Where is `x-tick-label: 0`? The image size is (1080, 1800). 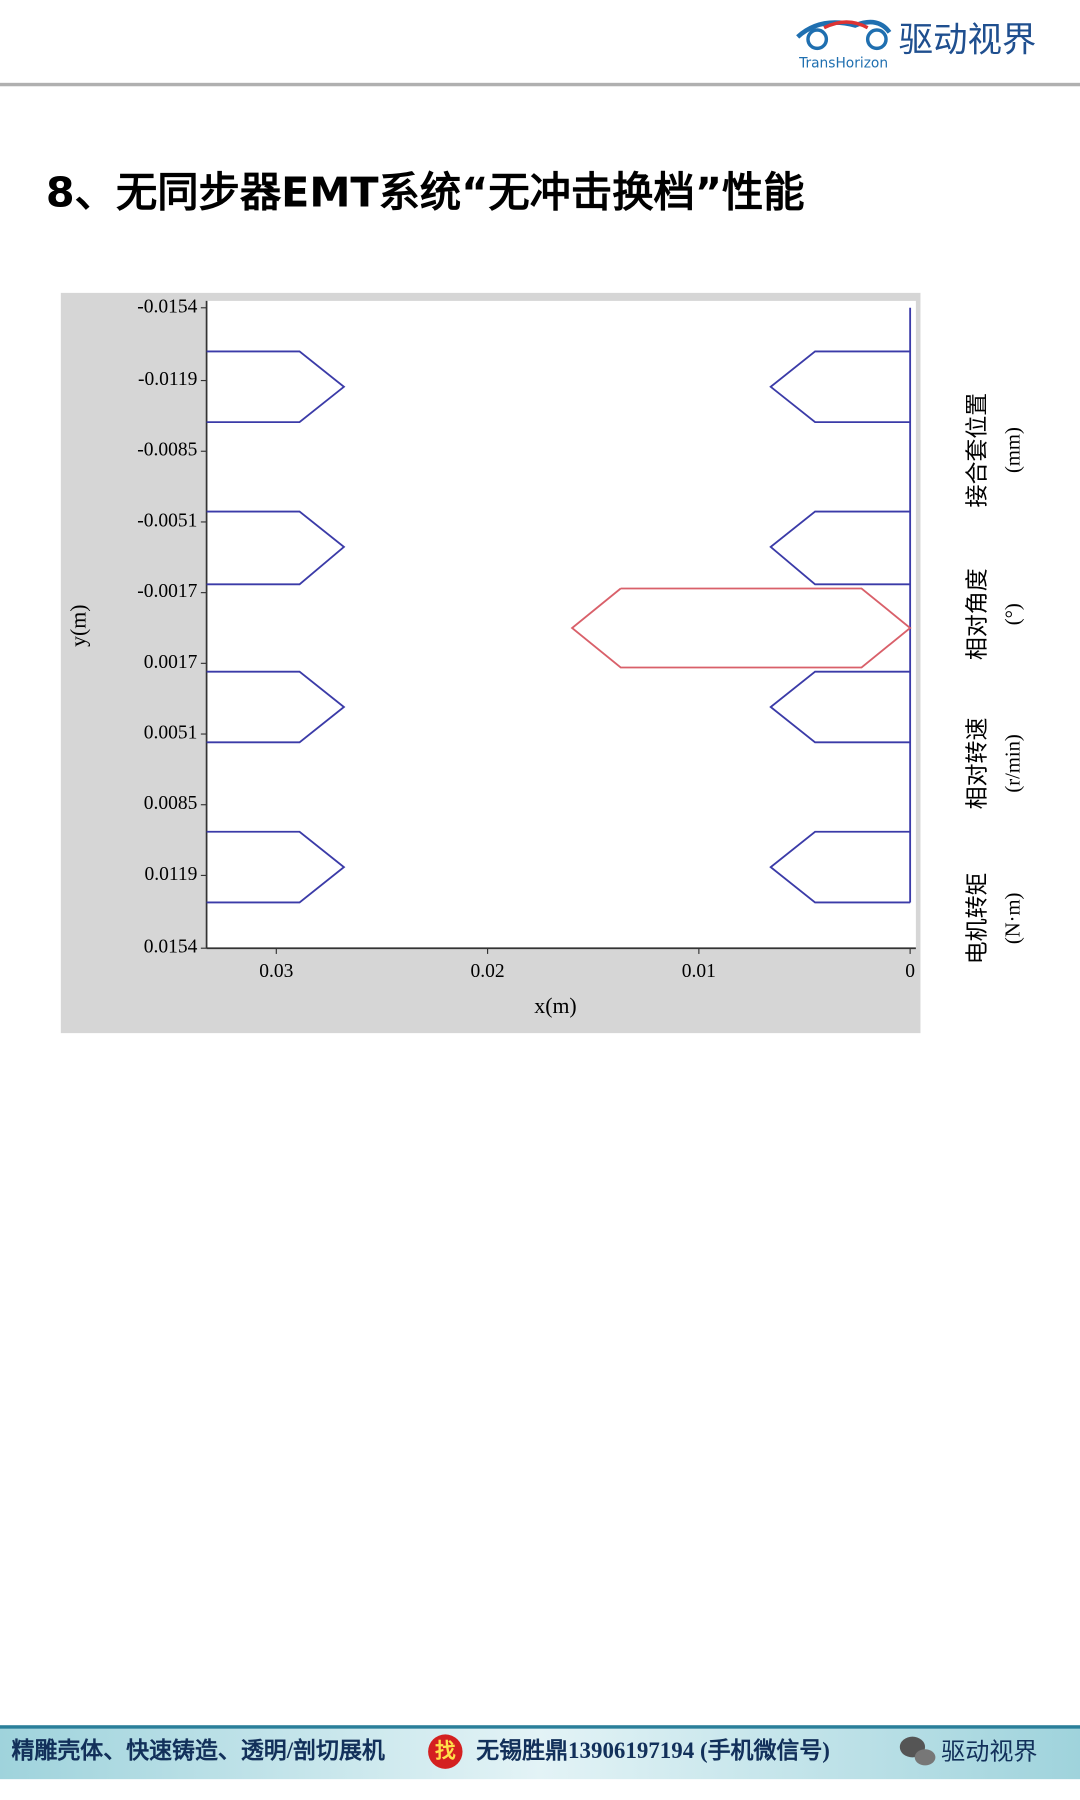 x-tick-label: 0 is located at coordinates (910, 971).